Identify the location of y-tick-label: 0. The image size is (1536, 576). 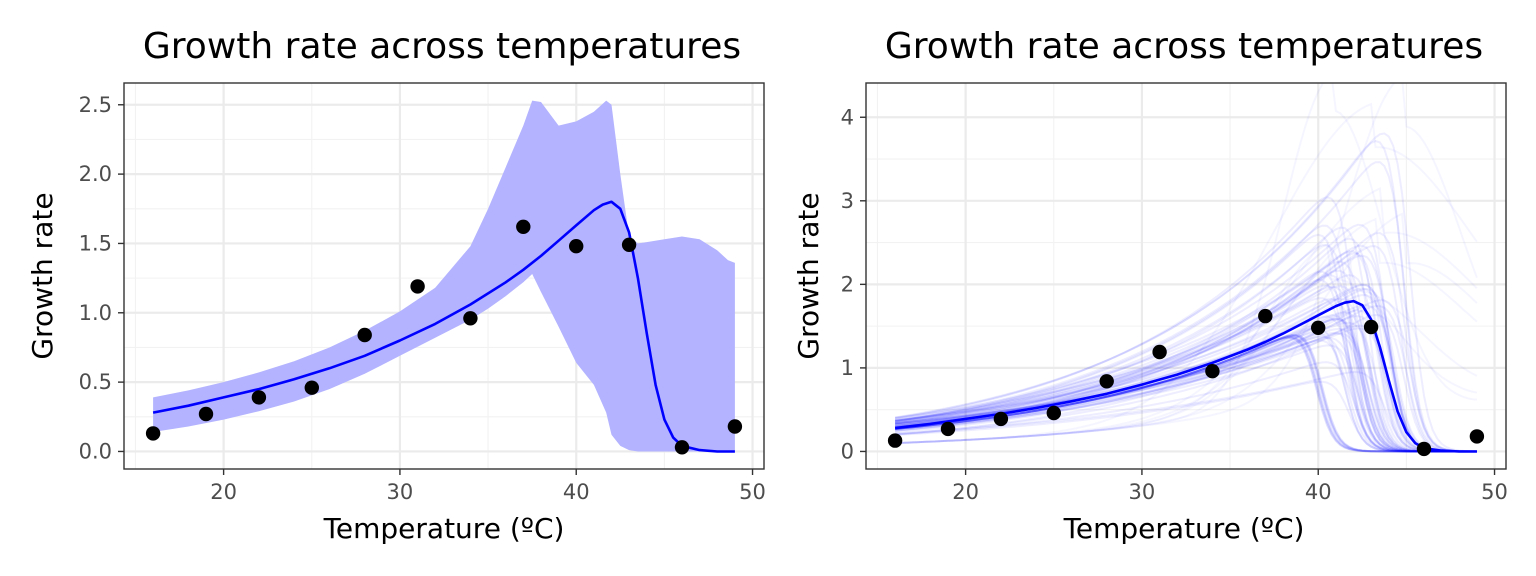
(847, 451).